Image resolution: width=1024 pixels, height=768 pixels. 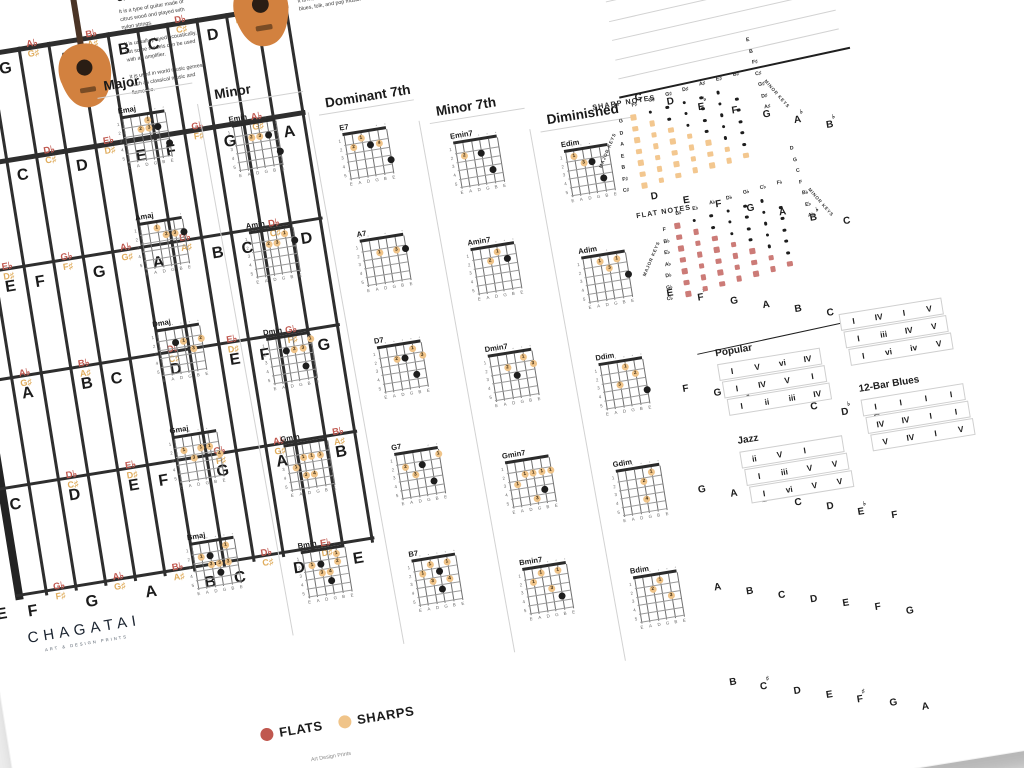 I want to click on sharp-note-label: A♯, so click(x=179, y=576).